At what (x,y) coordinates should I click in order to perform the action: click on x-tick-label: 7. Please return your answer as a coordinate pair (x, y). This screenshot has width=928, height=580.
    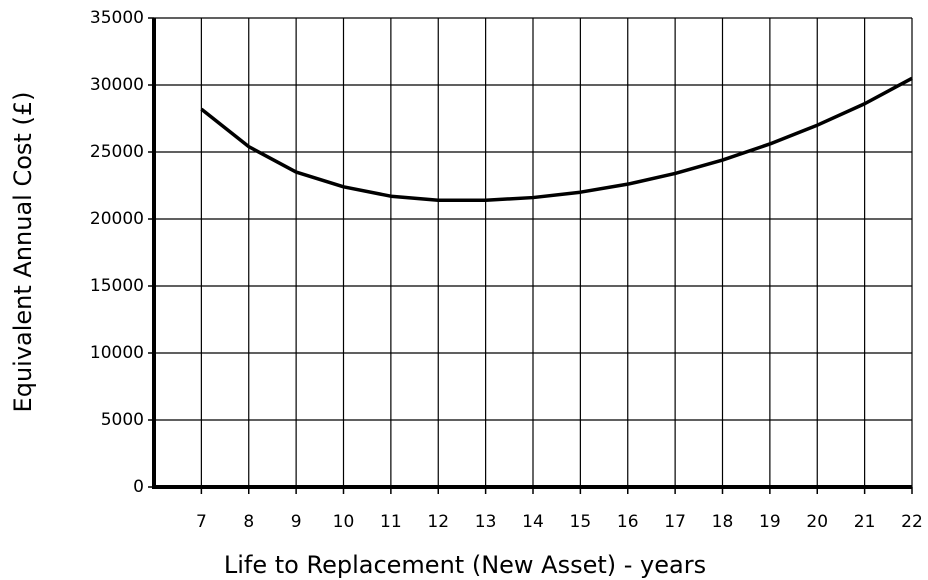
    Looking at the image, I should click on (201, 522).